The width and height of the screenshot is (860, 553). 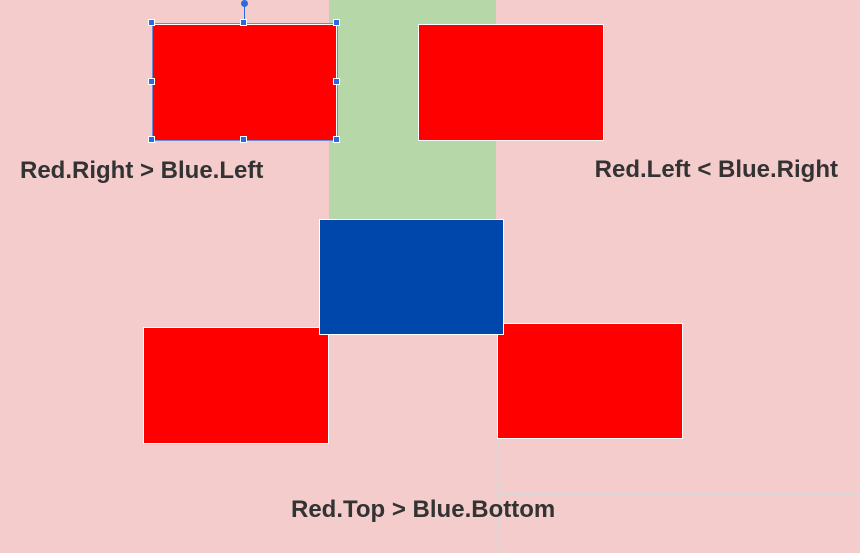 What do you see at coordinates (142, 170) in the screenshot?
I see `label-right-vs-left: Red.Right > Blue.Left` at bounding box center [142, 170].